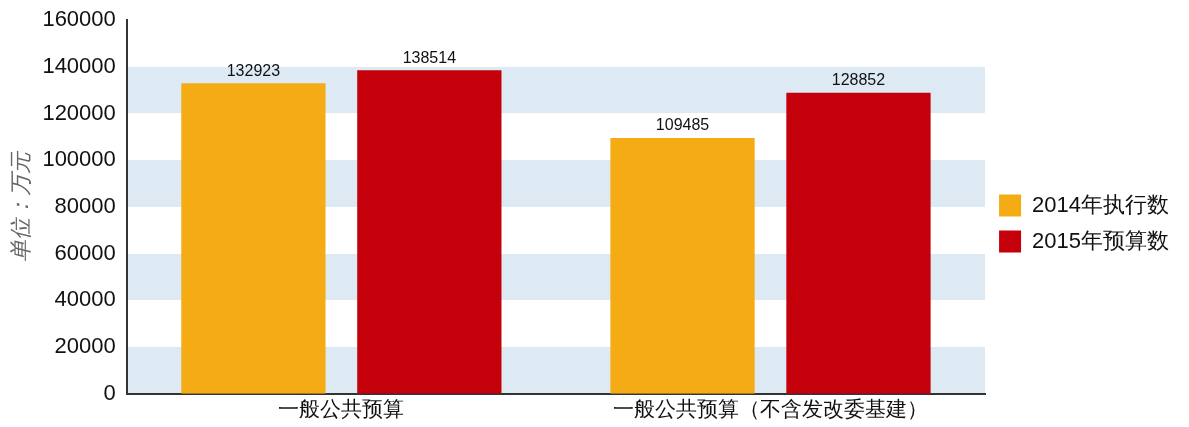 The image size is (1189, 427). Describe the element at coordinates (1101, 240) in the screenshot. I see `legend-label: 2015年预算数` at that location.